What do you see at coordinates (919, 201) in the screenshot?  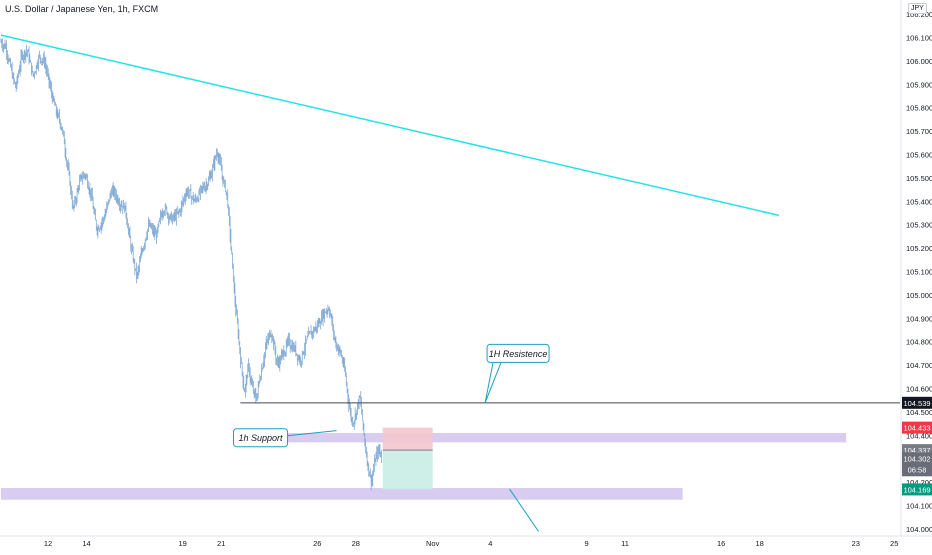 I see `price-tick-label: 105.400` at bounding box center [919, 201].